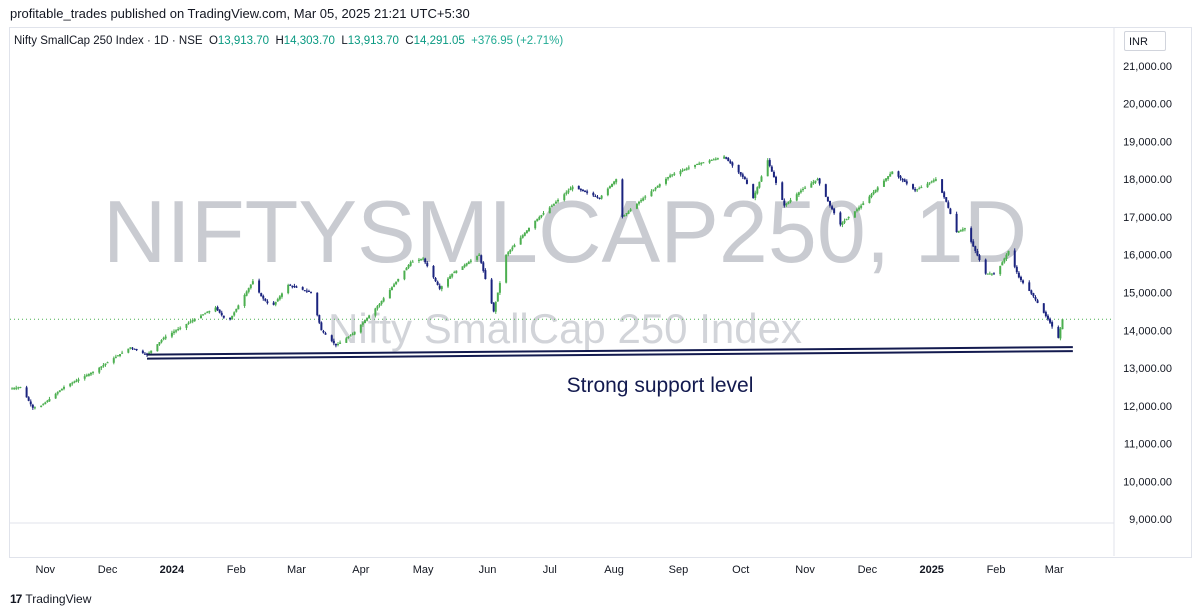  I want to click on x-tick-label: Dec, so click(108, 570).